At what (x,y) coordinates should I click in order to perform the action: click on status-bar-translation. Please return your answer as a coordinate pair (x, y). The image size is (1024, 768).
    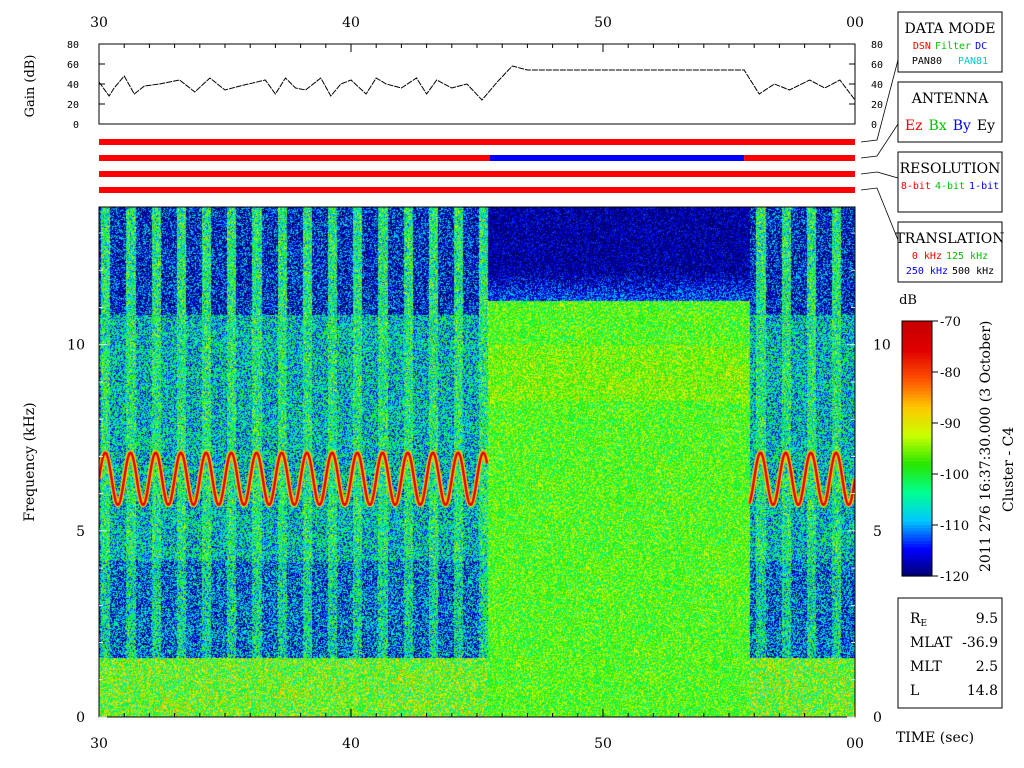
    Looking at the image, I should click on (477, 190).